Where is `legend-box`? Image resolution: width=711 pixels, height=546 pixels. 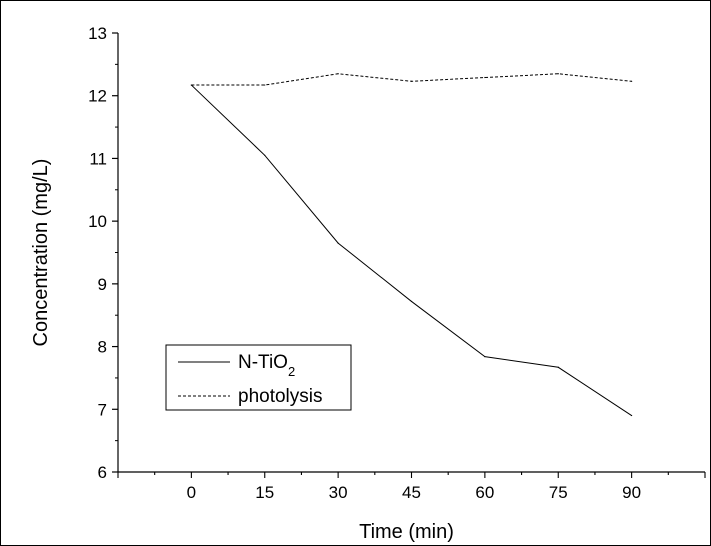 legend-box is located at coordinates (258, 377).